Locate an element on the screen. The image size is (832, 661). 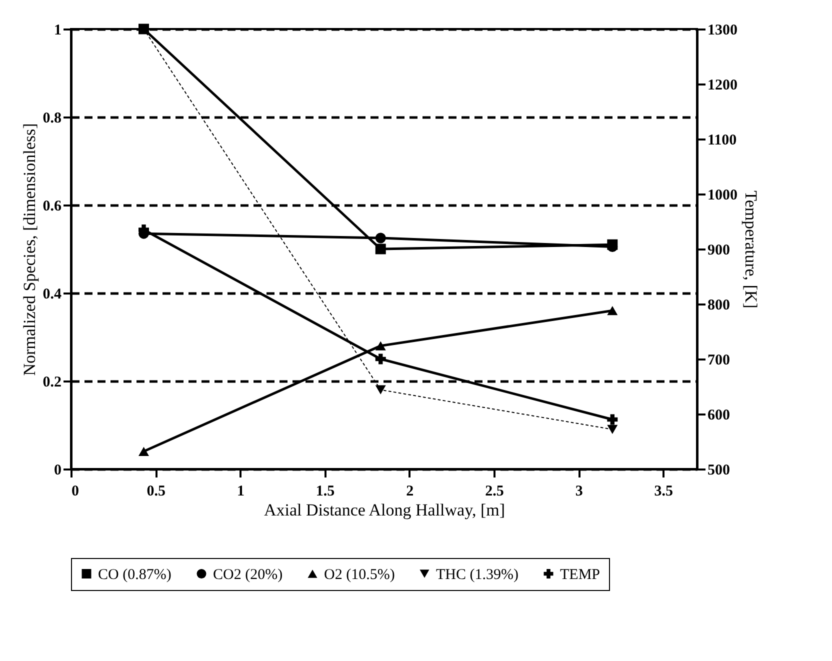
x-tick-label: 1 is located at coordinates (240, 492).